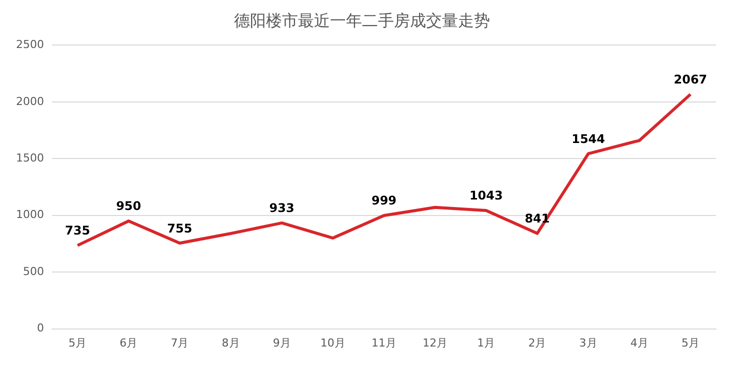  Describe the element at coordinates (33, 271) in the screenshot. I see `y-tick-label: 500` at that location.